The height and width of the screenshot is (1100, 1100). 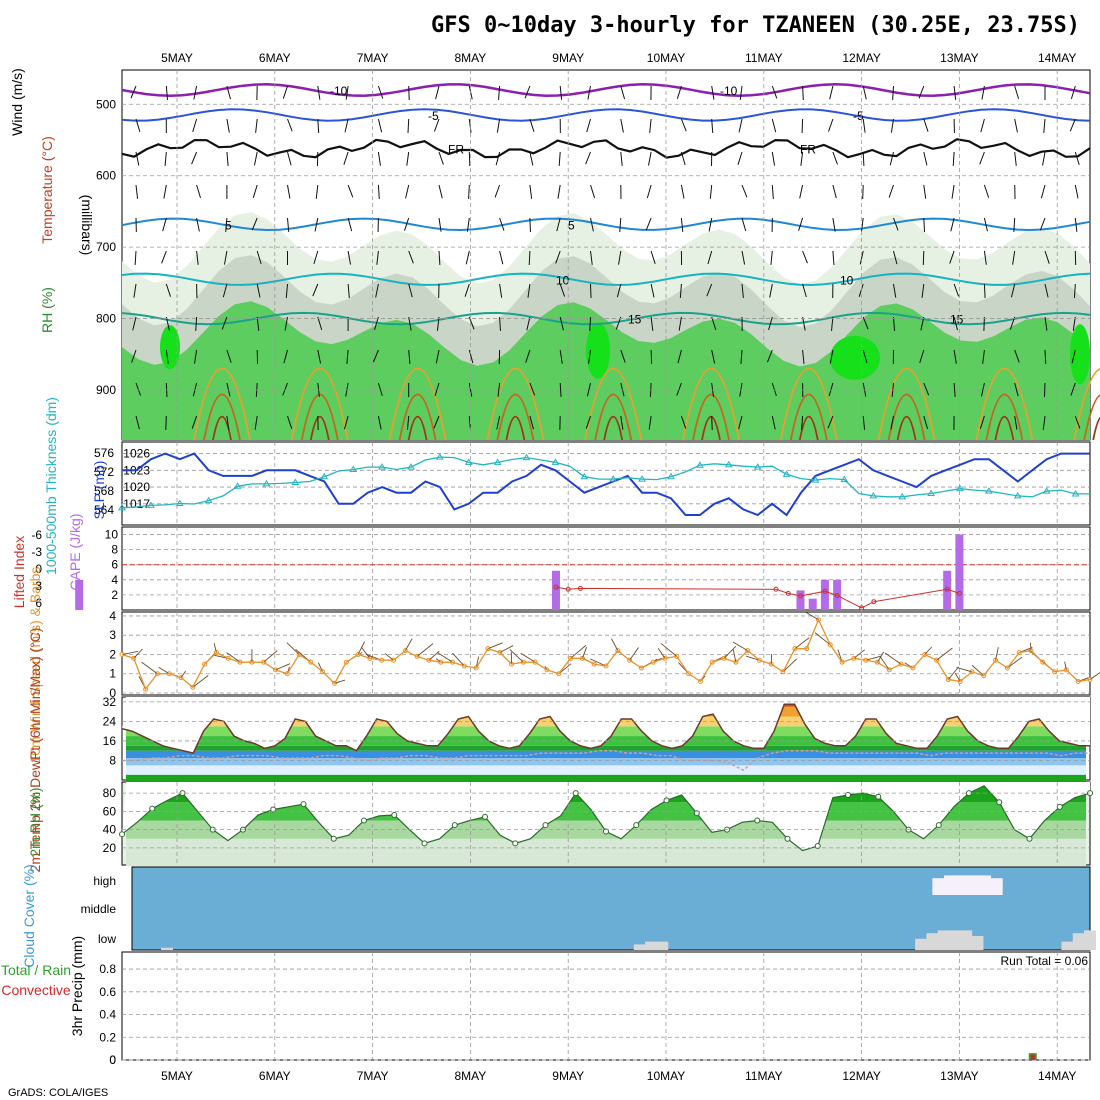 What do you see at coordinates (110, 848) in the screenshot?
I see `rh-y-tick-label: 20` at bounding box center [110, 848].